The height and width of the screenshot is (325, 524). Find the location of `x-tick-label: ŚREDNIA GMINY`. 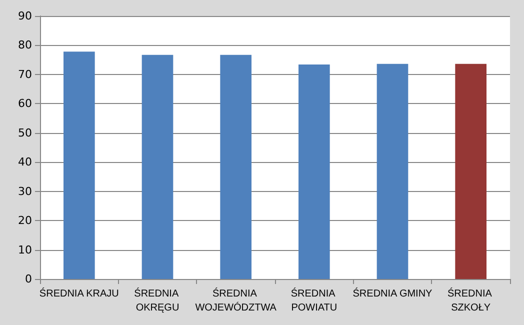

x-tick-label: ŚREDNIA GMINY is located at coordinates (392, 294).